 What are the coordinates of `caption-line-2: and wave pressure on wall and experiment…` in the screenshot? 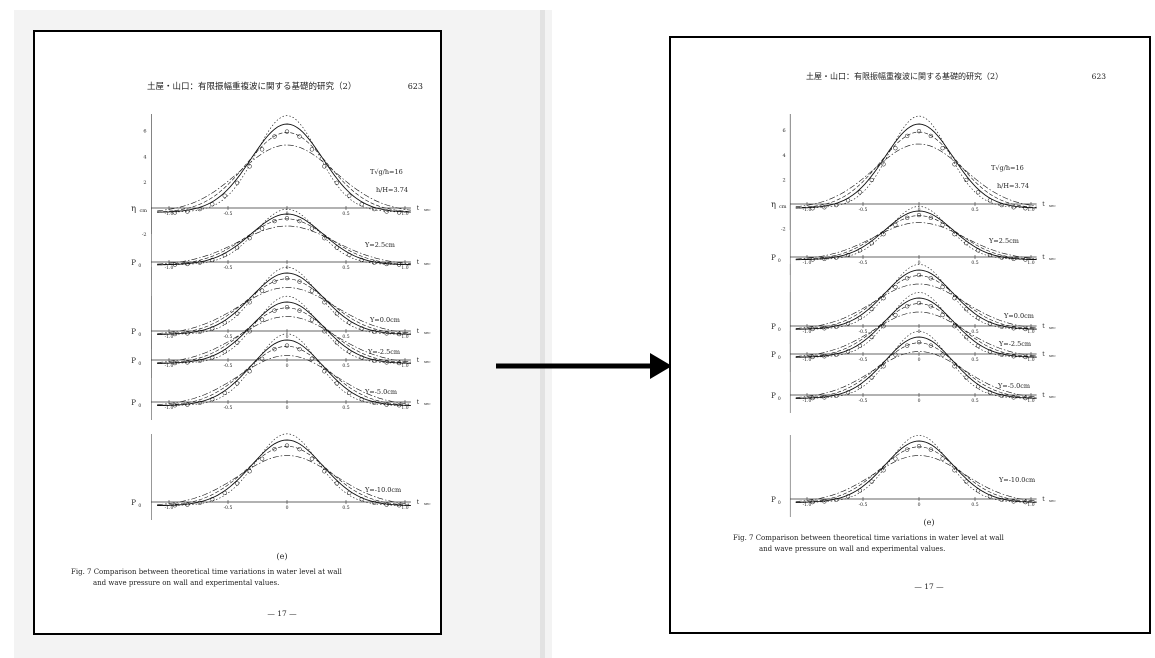 It's located at (852, 549).